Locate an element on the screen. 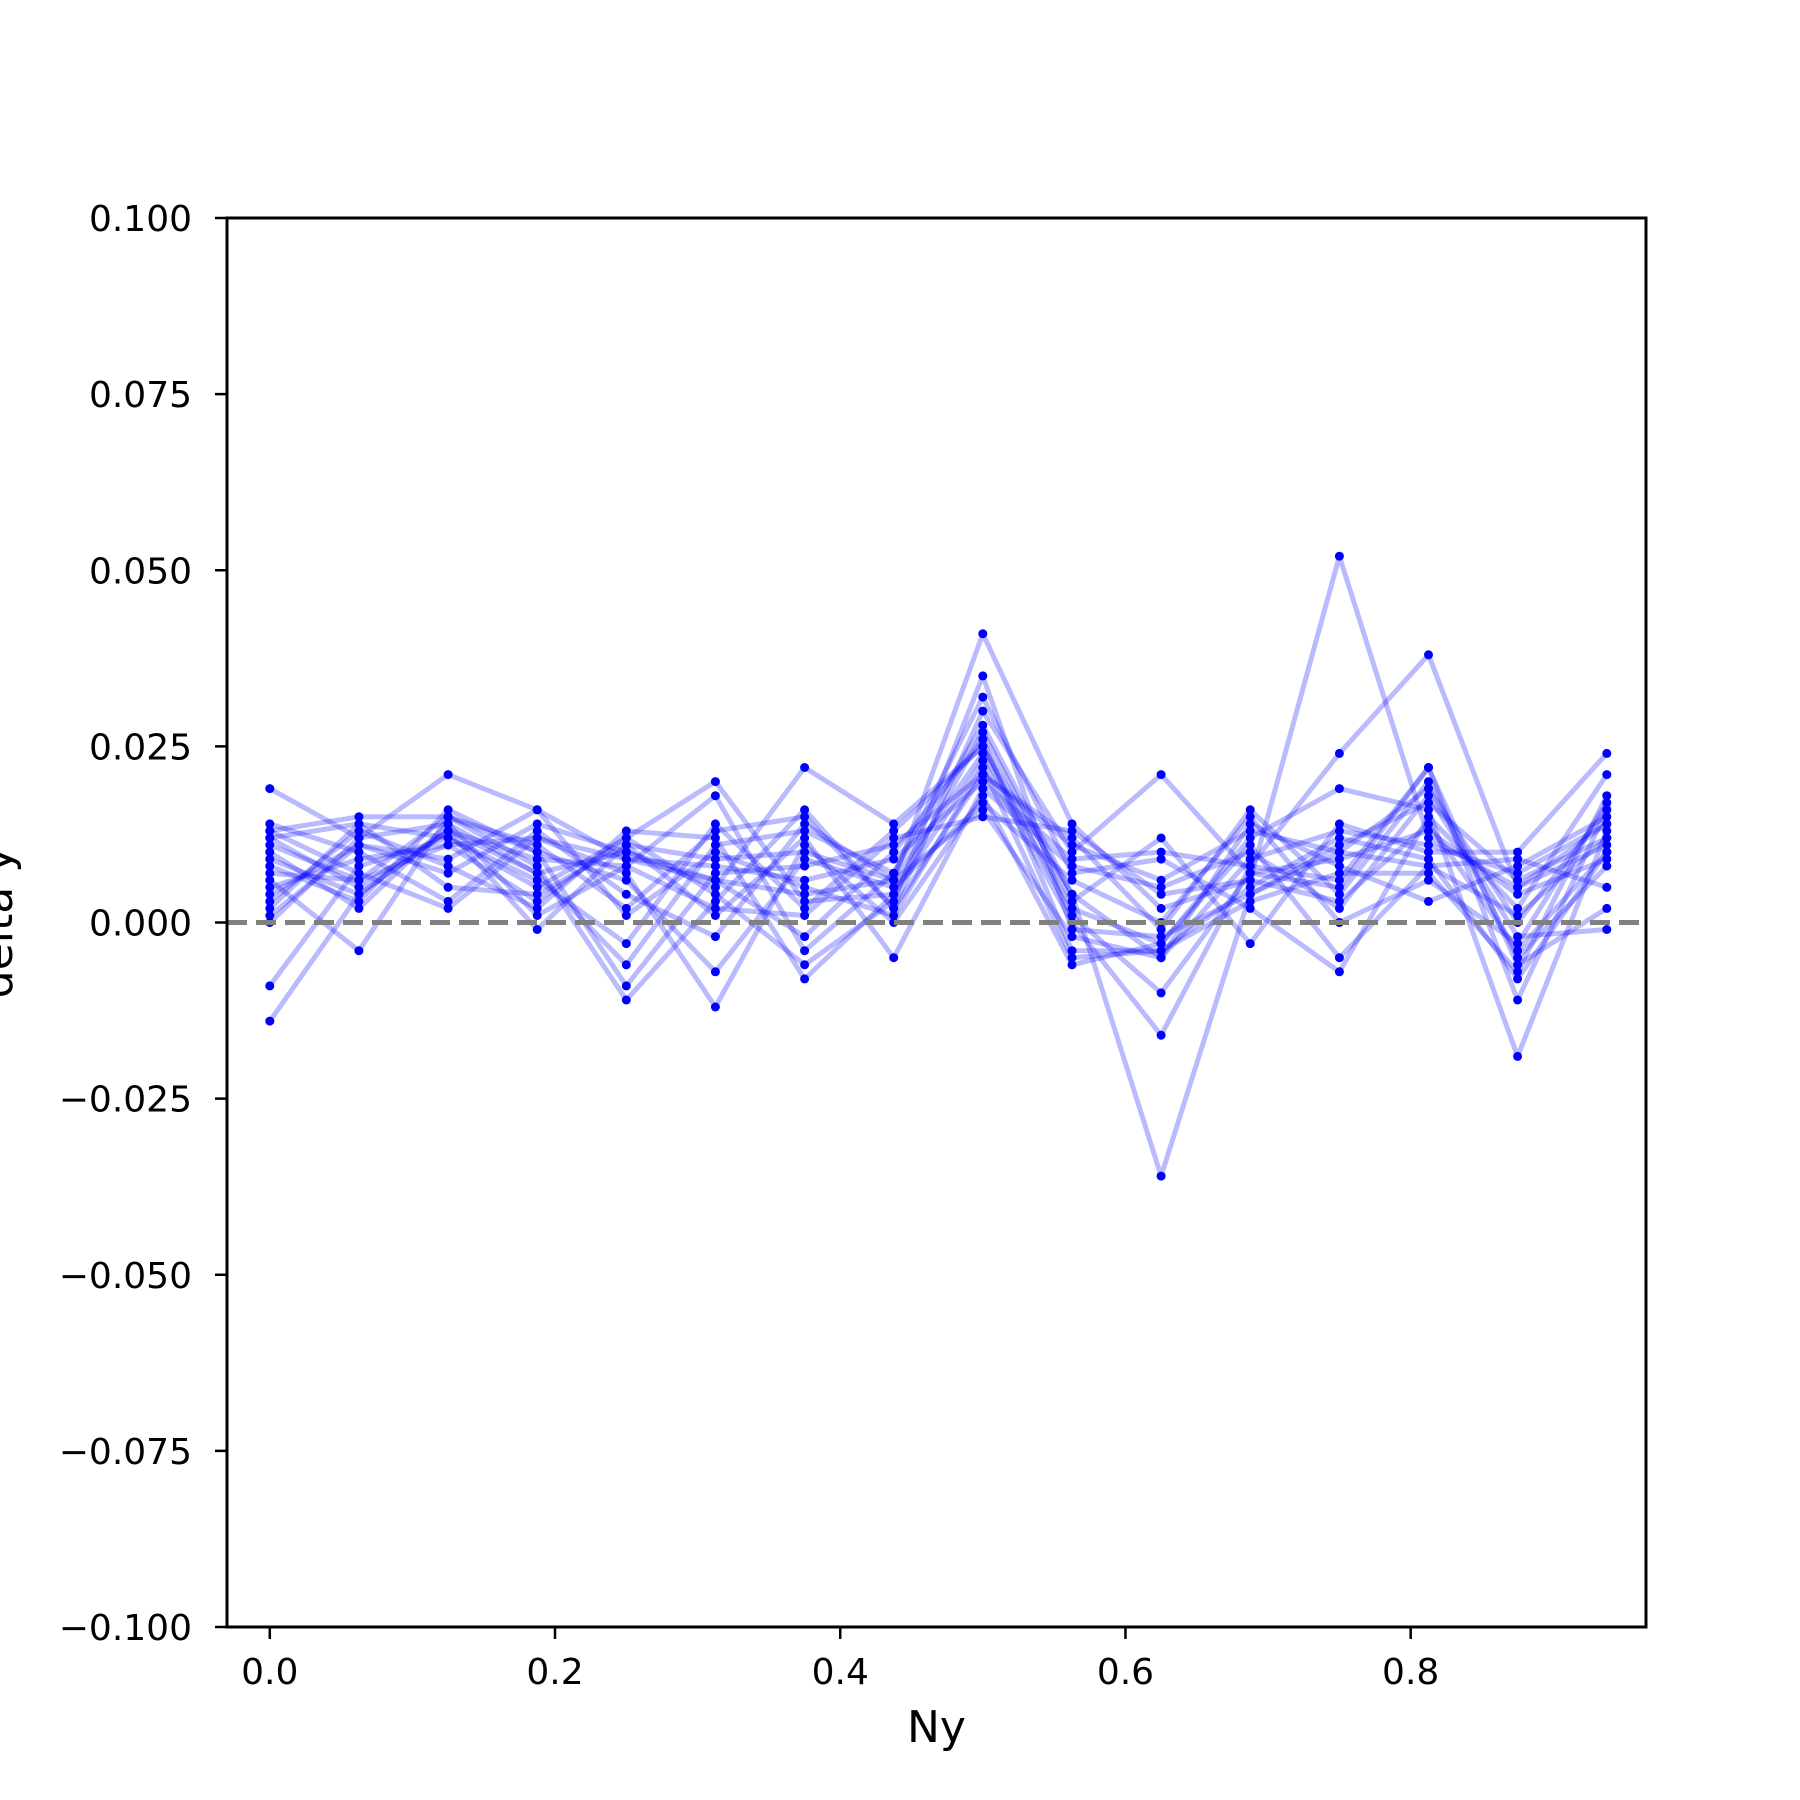  y-axis-label: delta y is located at coordinates (11, 922).